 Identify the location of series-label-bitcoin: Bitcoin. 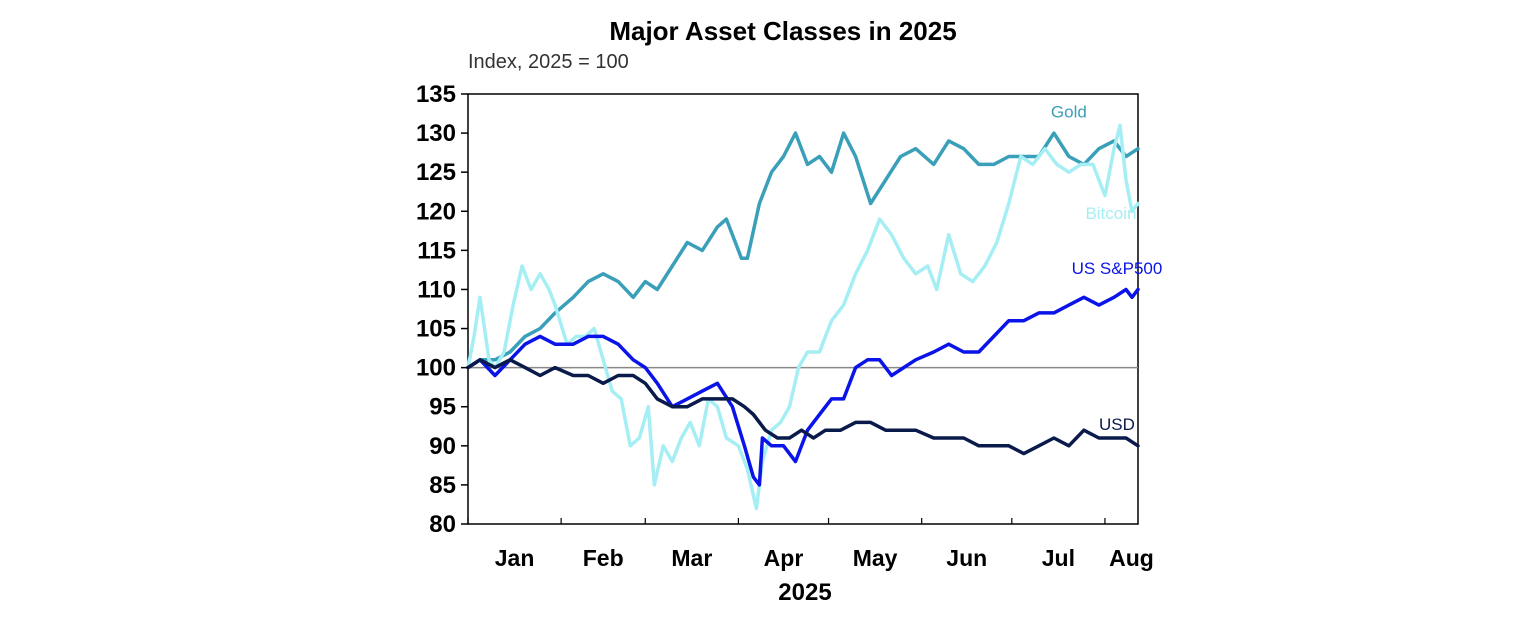
(1110, 213).